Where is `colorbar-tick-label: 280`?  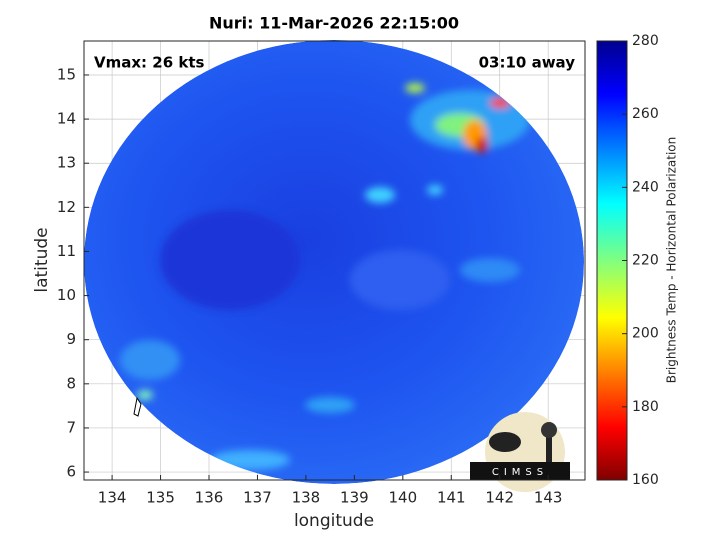
colorbar-tick-label: 280 is located at coordinates (645, 41).